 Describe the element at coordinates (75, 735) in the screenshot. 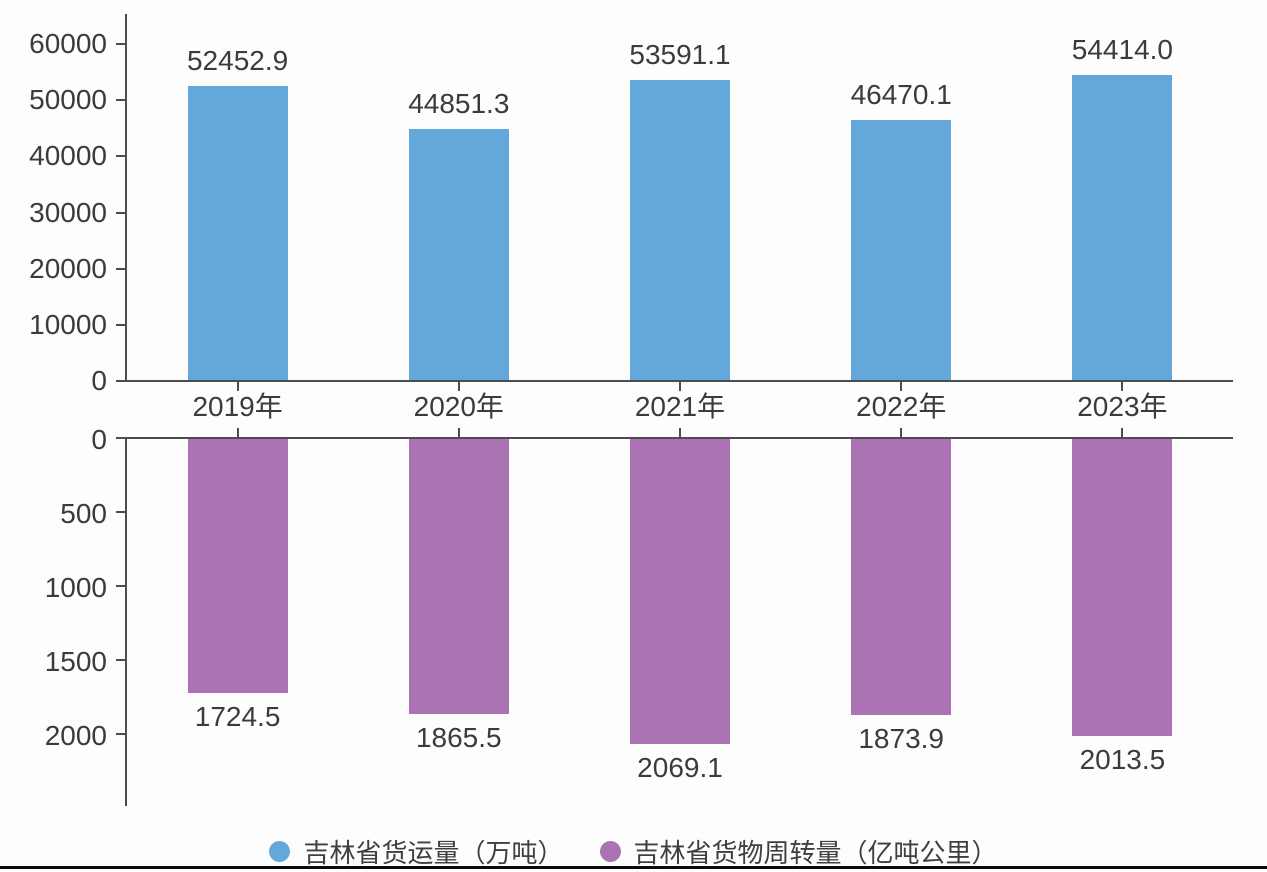

I see `bottom-y-tick-label: 2000` at that location.